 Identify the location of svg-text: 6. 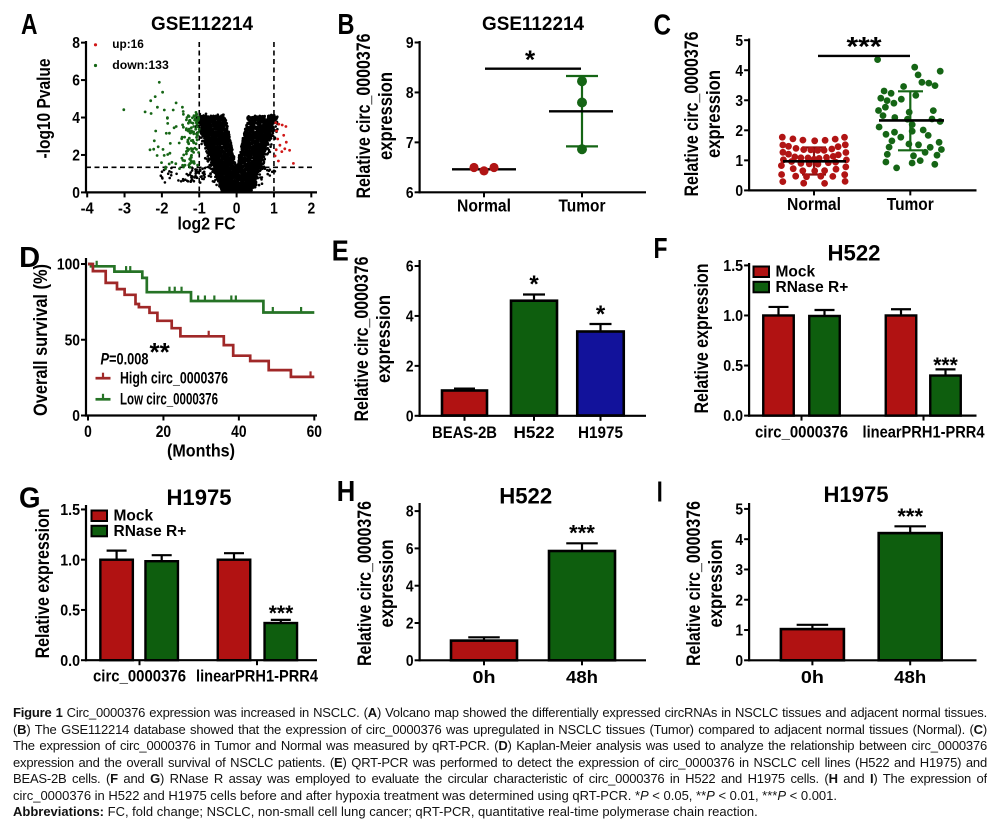
(76, 81).